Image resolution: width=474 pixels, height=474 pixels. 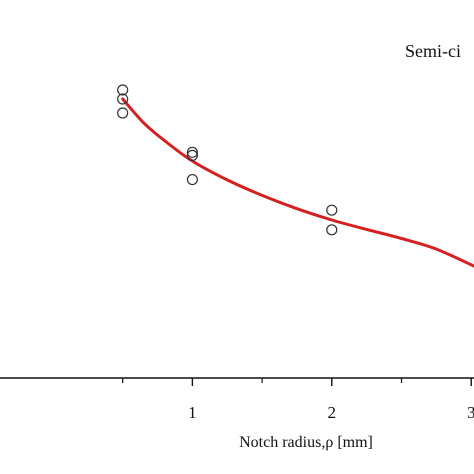 What do you see at coordinates (470, 412) in the screenshot?
I see `x-tick-label: 3` at bounding box center [470, 412].